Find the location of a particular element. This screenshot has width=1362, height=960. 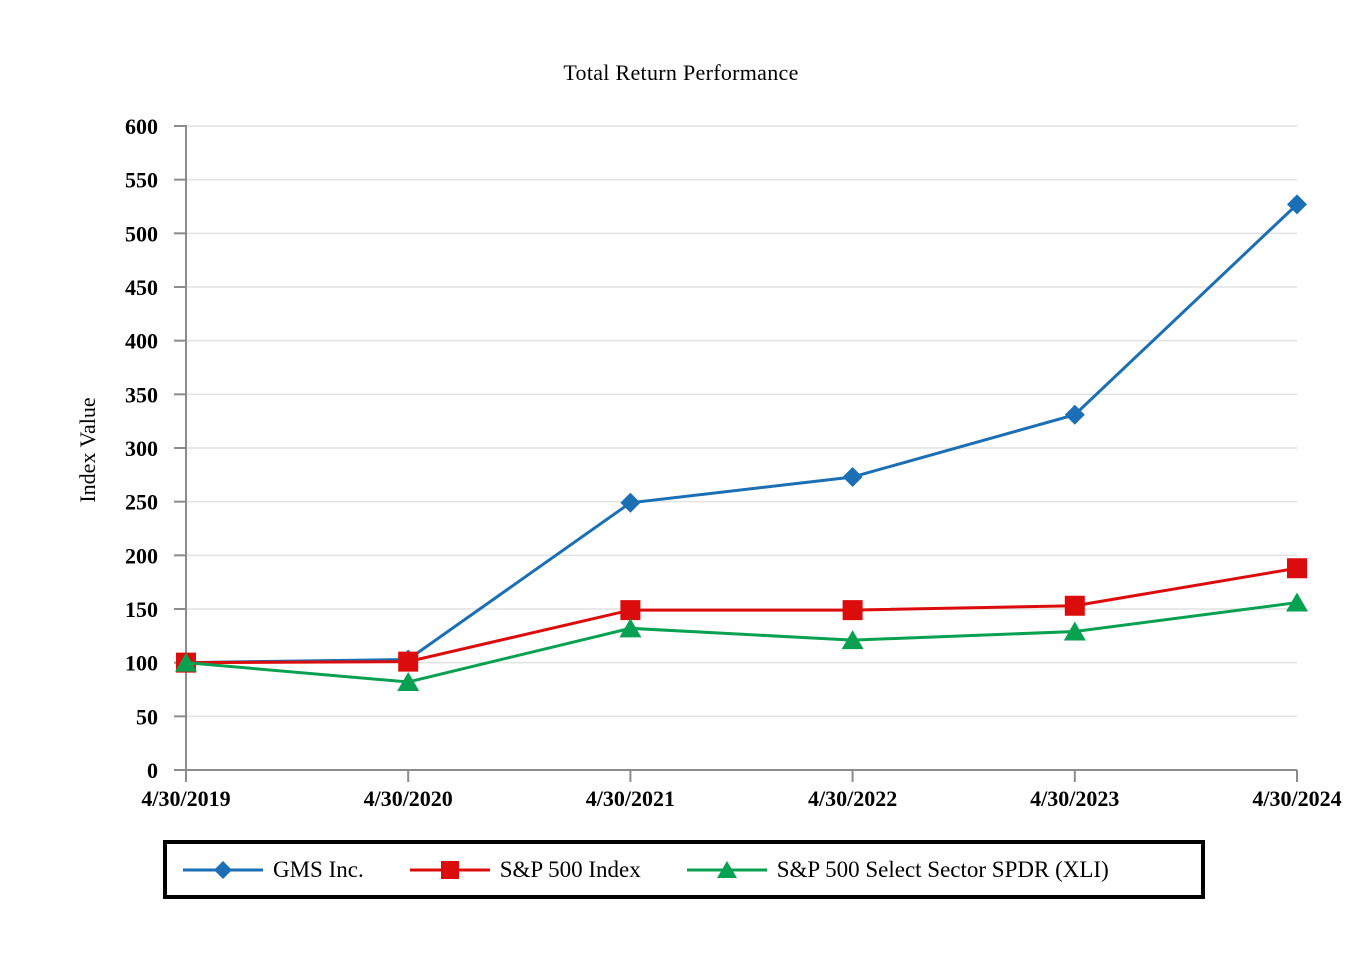

x-tick-label: 4/30/2023 is located at coordinates (1074, 798).